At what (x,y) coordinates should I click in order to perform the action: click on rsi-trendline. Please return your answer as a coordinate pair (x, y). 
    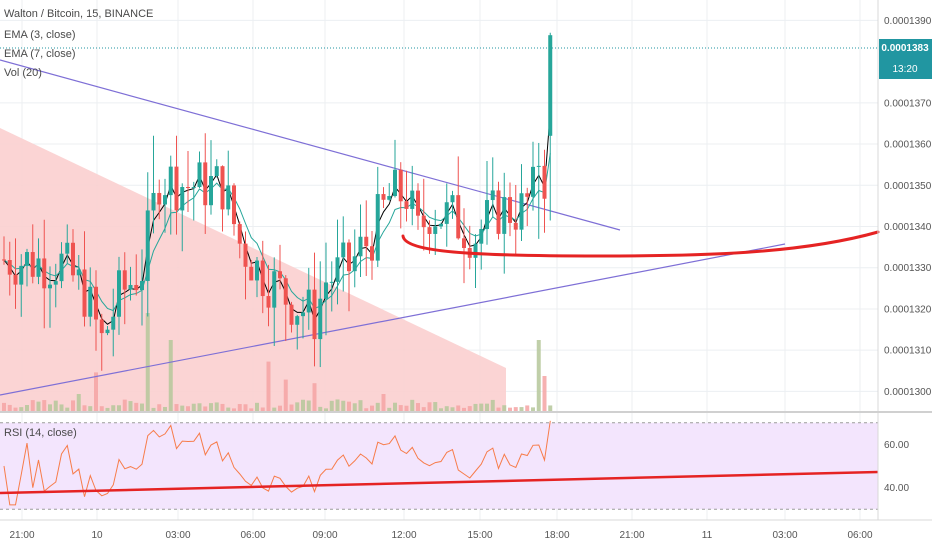
    Looking at the image, I should click on (439, 482).